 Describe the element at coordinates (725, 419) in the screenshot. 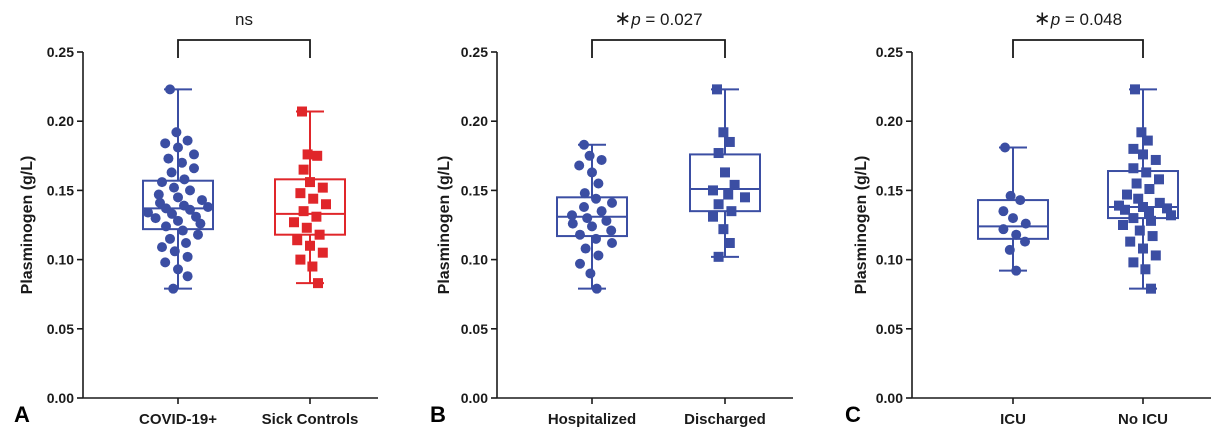

I see `x-category-label: Discharged` at that location.